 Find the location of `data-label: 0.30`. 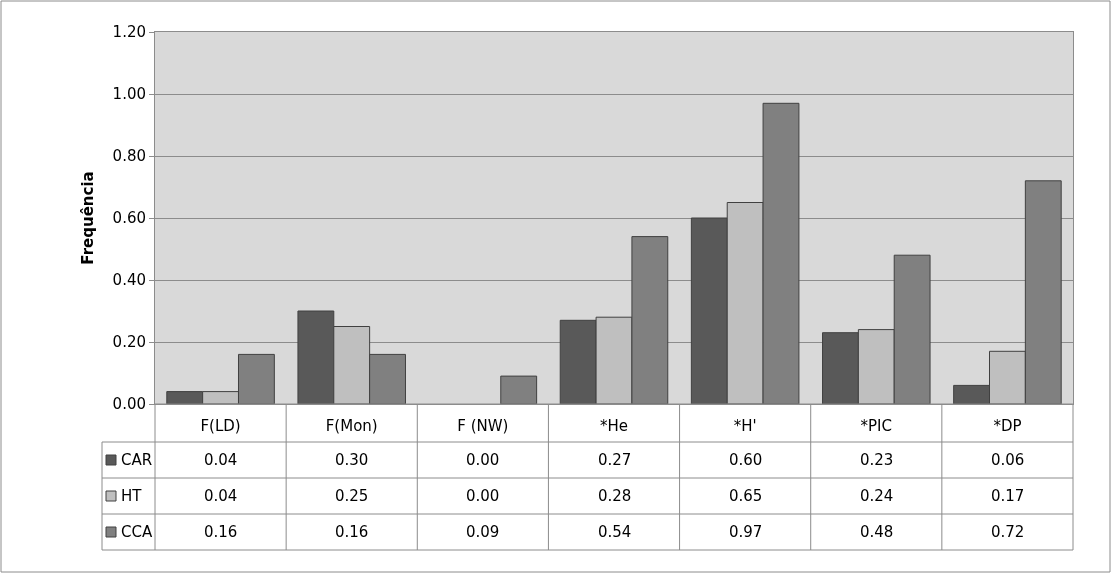

data-label: 0.30 is located at coordinates (352, 460).